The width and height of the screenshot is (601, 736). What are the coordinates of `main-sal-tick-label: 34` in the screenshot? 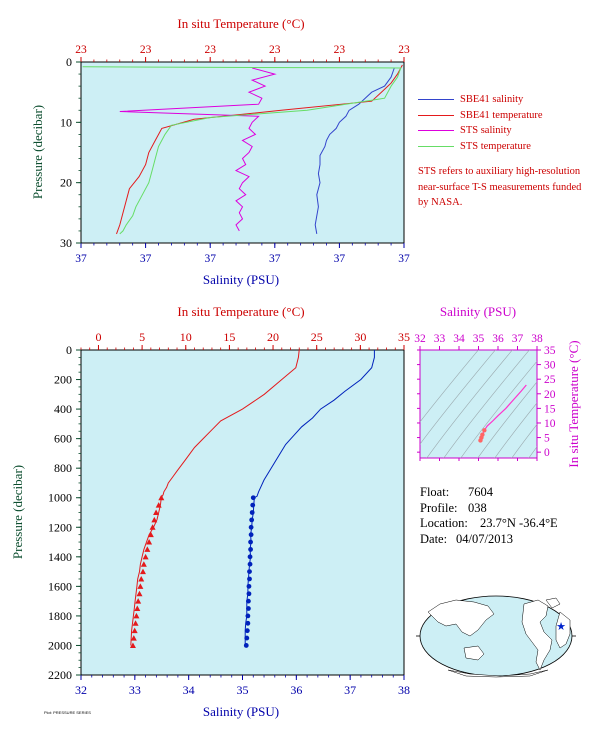 It's located at (189, 690).